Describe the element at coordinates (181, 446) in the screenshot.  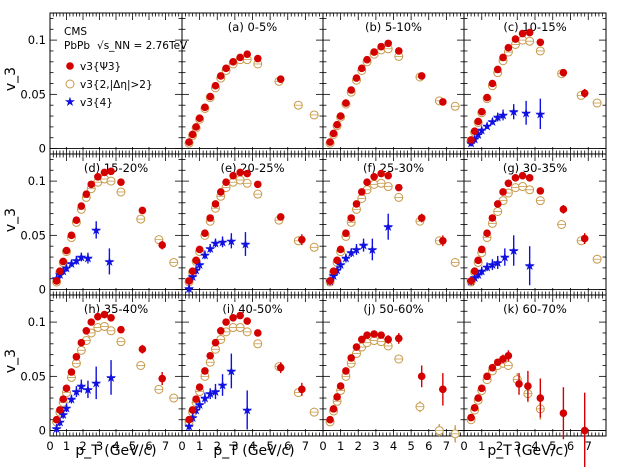
I see `x-tick-label: 0` at that location.